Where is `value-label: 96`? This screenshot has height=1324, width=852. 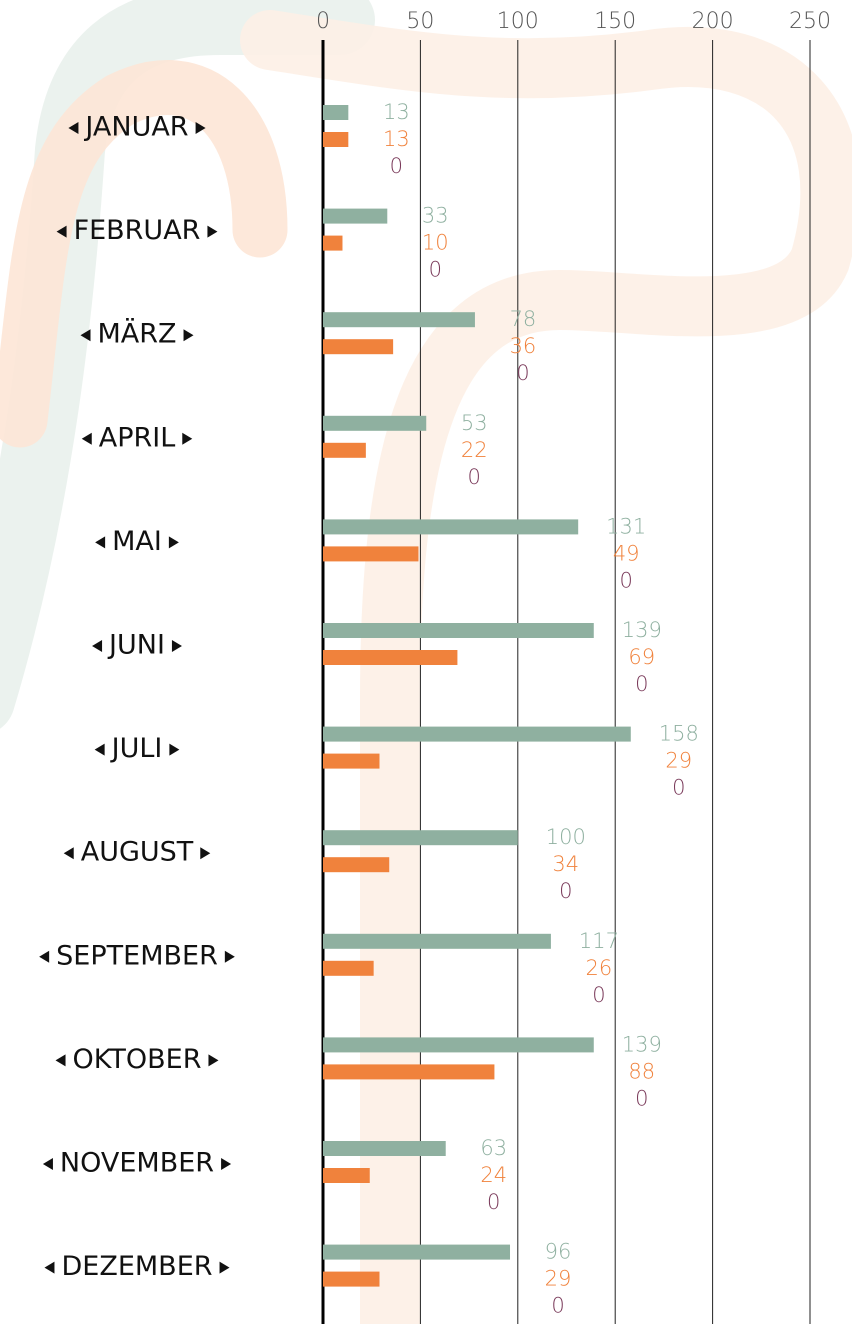
value-label: 96 is located at coordinates (558, 1252).